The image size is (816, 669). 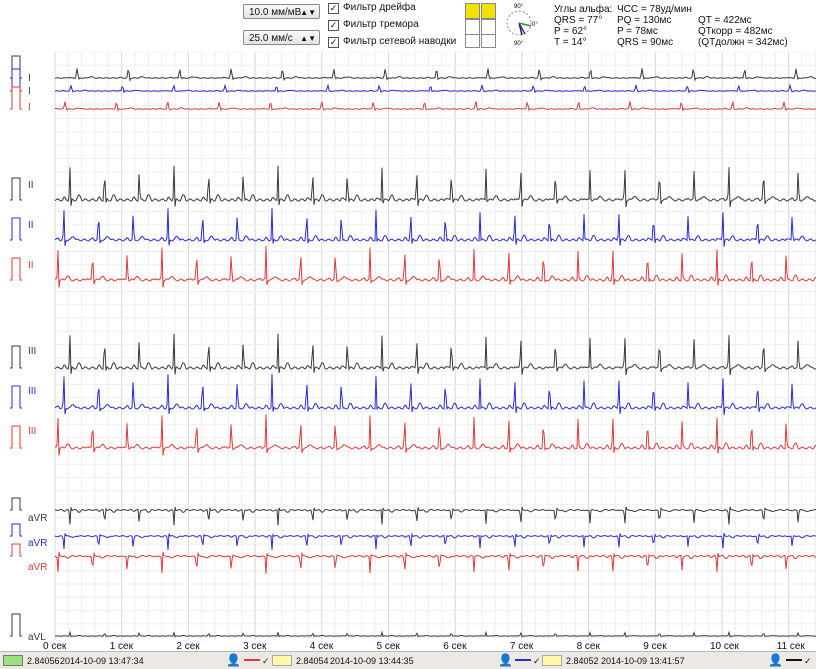 I want to click on trace-color-blue, so click(x=523, y=660).